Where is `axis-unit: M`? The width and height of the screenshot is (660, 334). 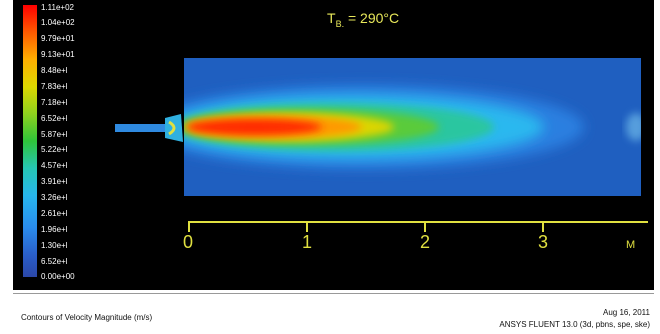 axis-unit: M is located at coordinates (631, 245).